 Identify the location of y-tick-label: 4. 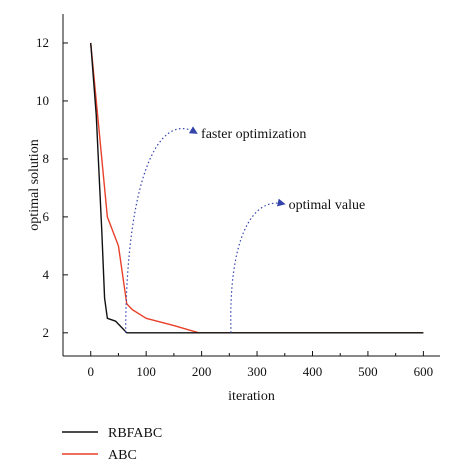
(46, 274).